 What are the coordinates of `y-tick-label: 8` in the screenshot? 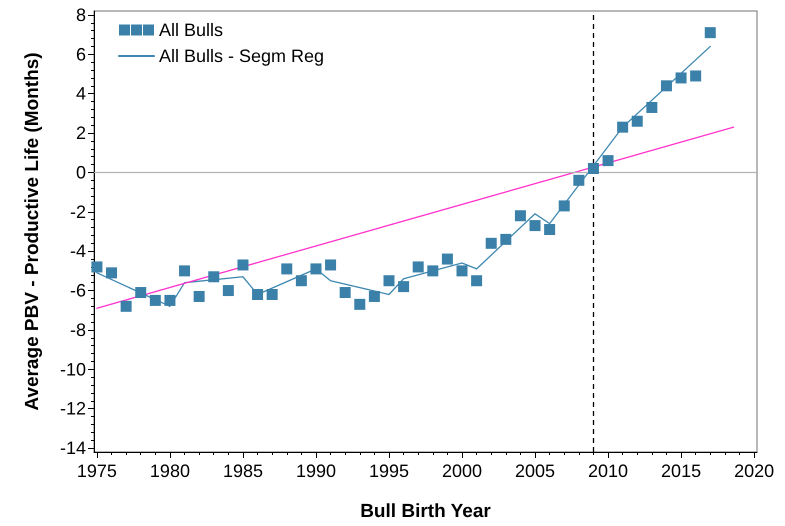 It's located at (81, 14).